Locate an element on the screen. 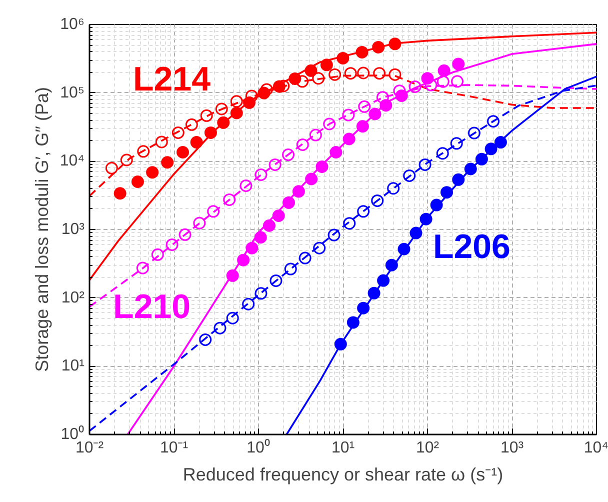  series-label: L214 is located at coordinates (171, 79).